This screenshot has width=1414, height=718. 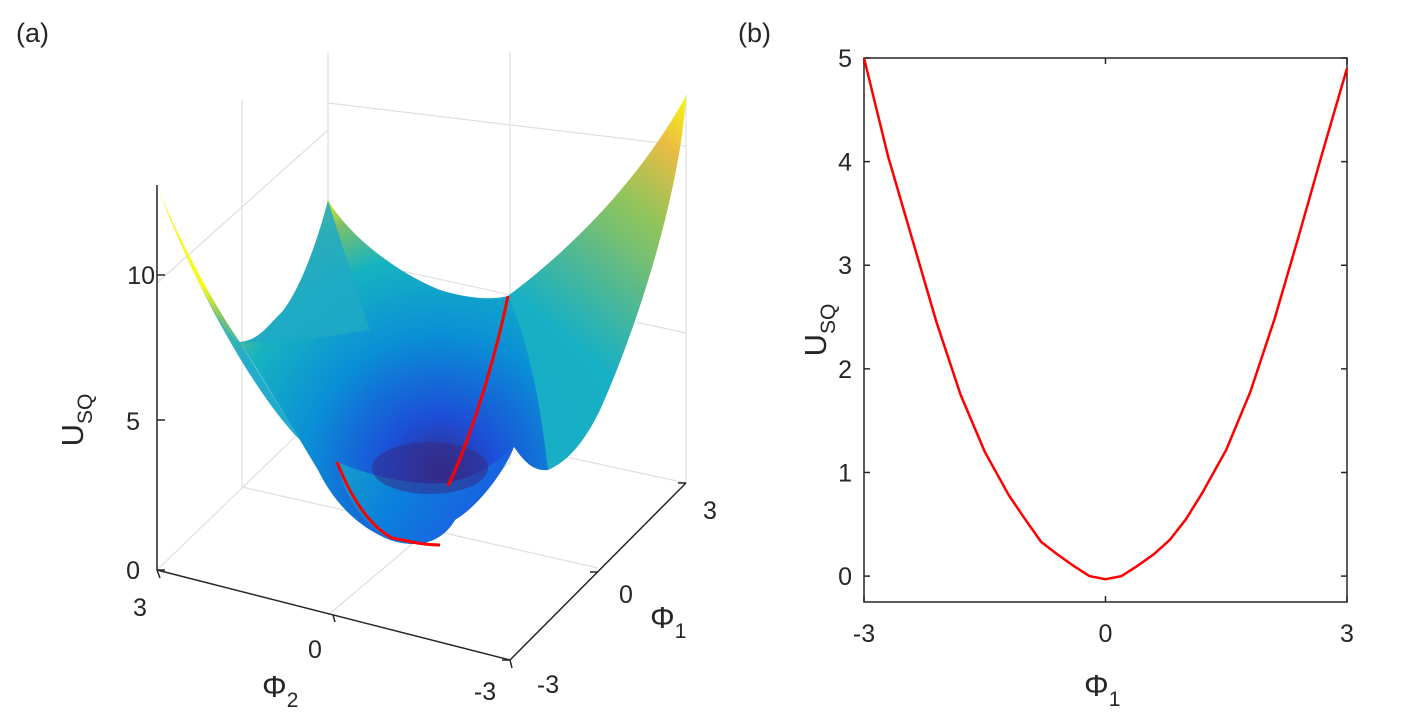 I want to click on b-y-axis-title: USQ, so click(x=819, y=330).